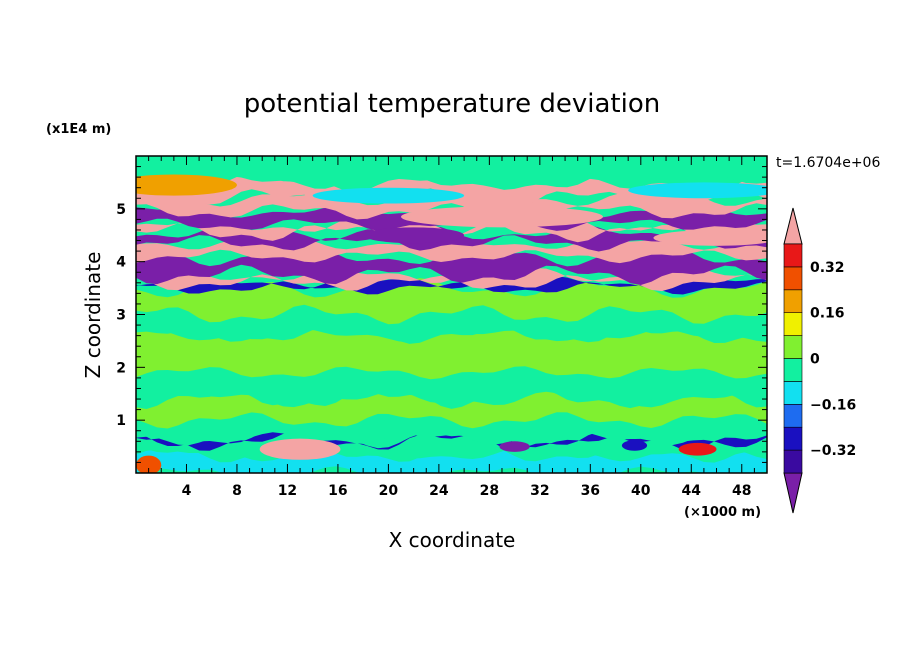 The height and width of the screenshot is (658, 904). Describe the element at coordinates (121, 368) in the screenshot. I see `y-tick-label: 2` at that location.